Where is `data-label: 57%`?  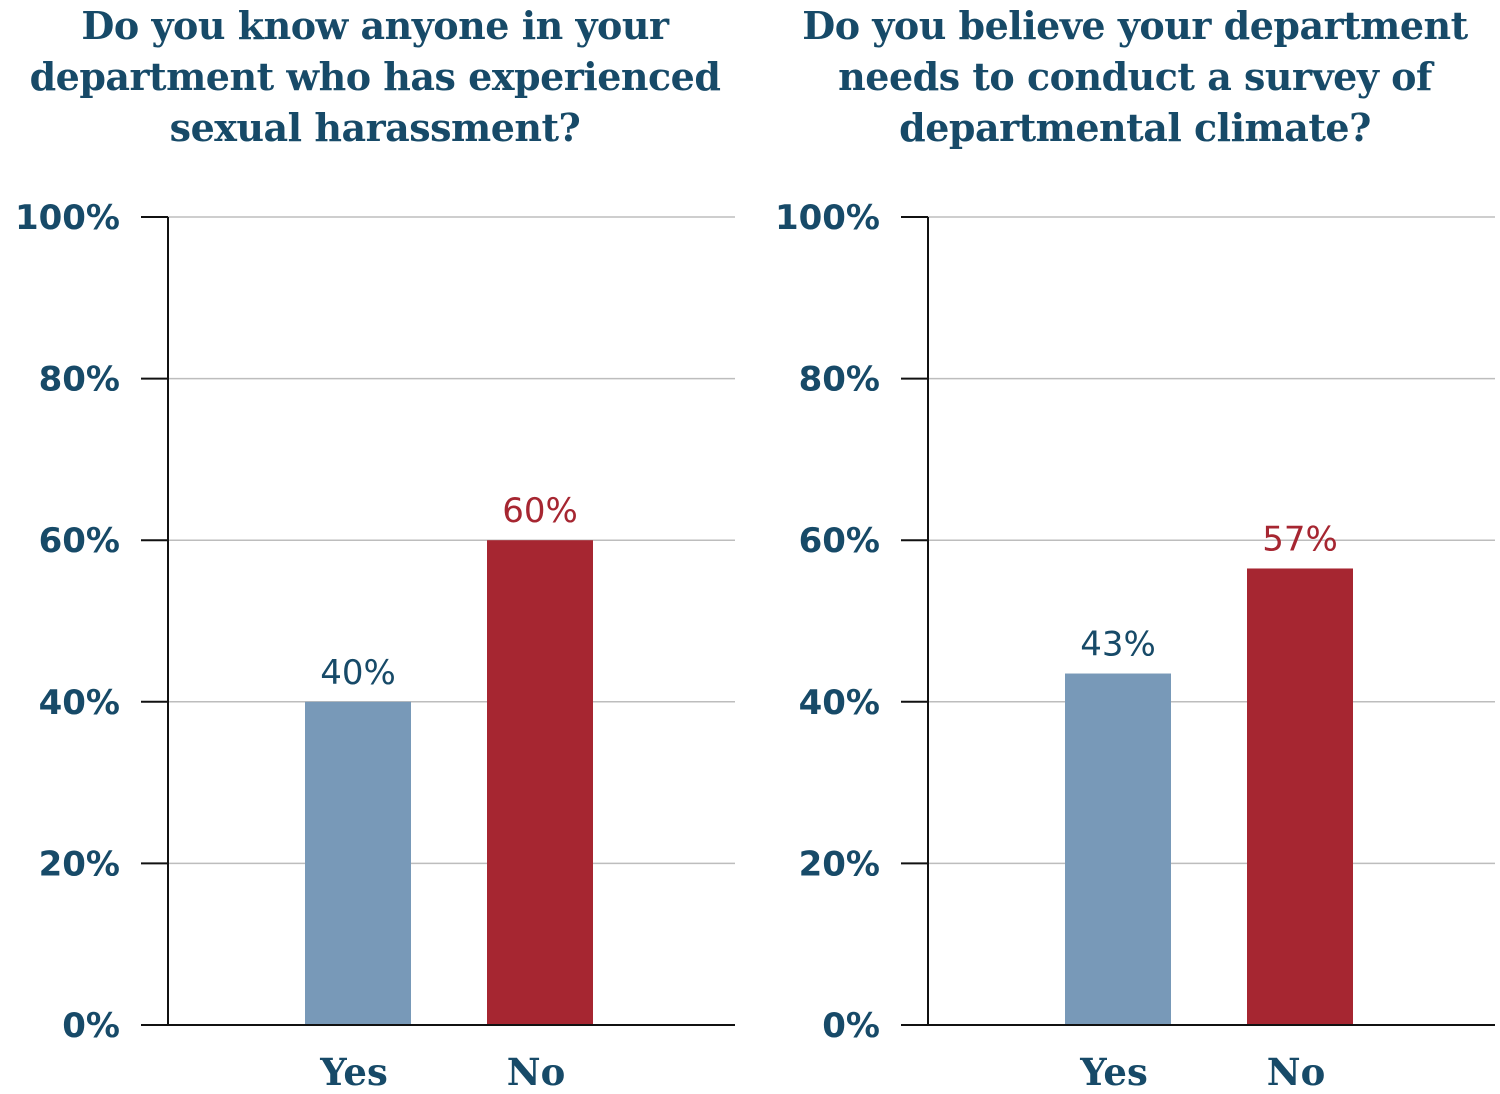 data-label: 57% is located at coordinates (1300, 539).